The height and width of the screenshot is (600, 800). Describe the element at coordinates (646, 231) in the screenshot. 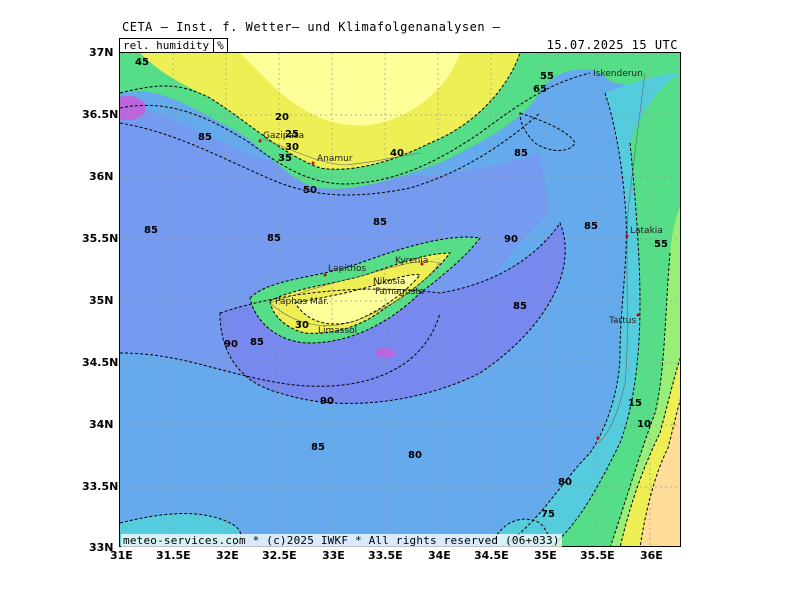

I see `city-label-latakia: Latakia` at that location.